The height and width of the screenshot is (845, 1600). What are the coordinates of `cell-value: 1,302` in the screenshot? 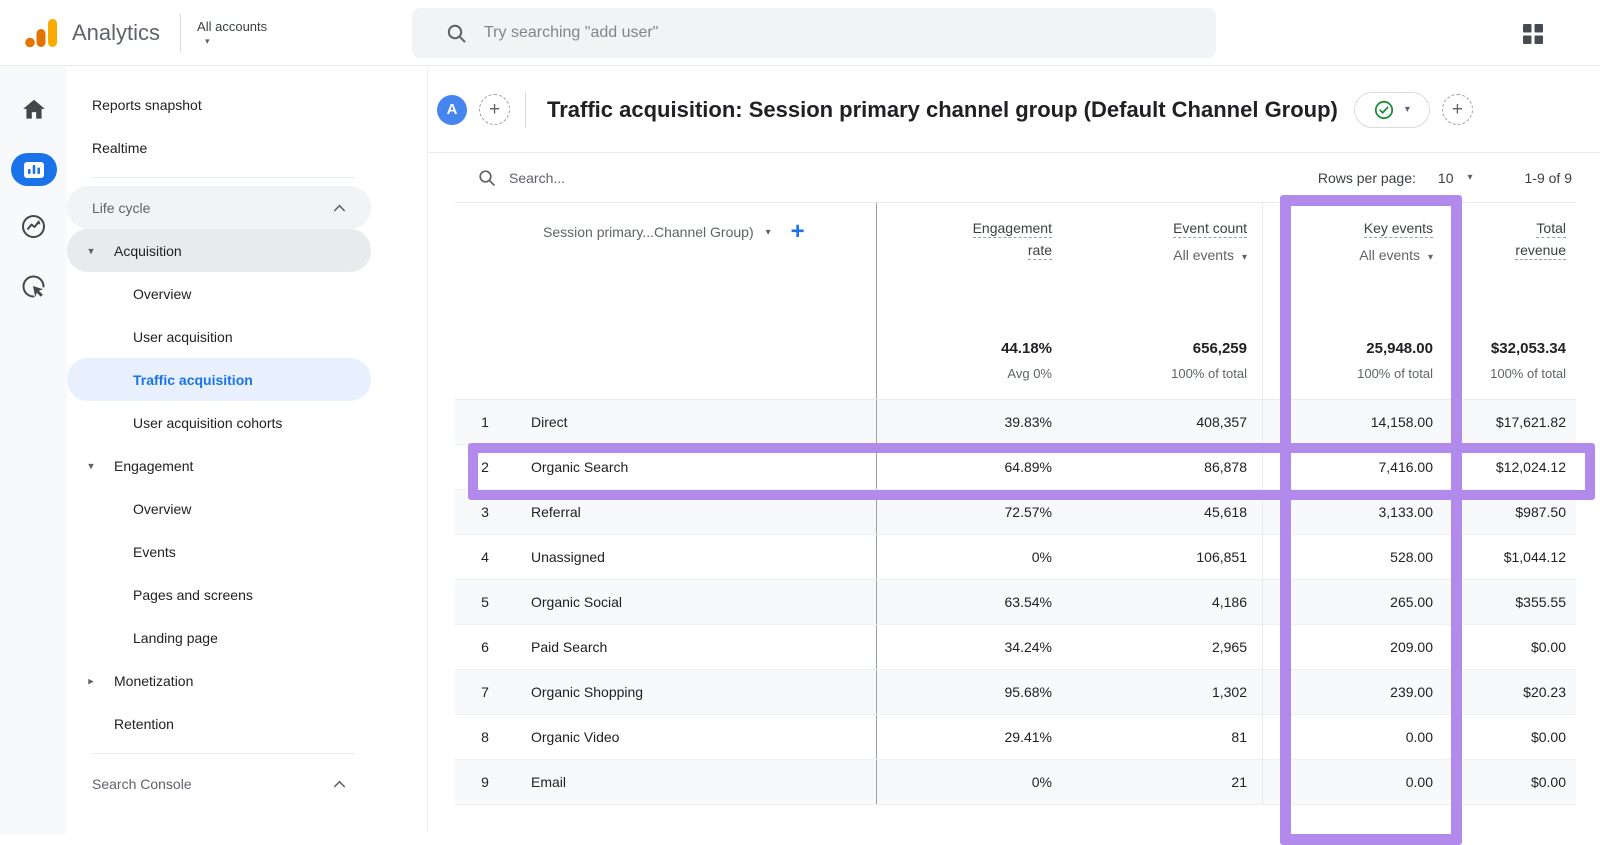 It's located at (1229, 692).